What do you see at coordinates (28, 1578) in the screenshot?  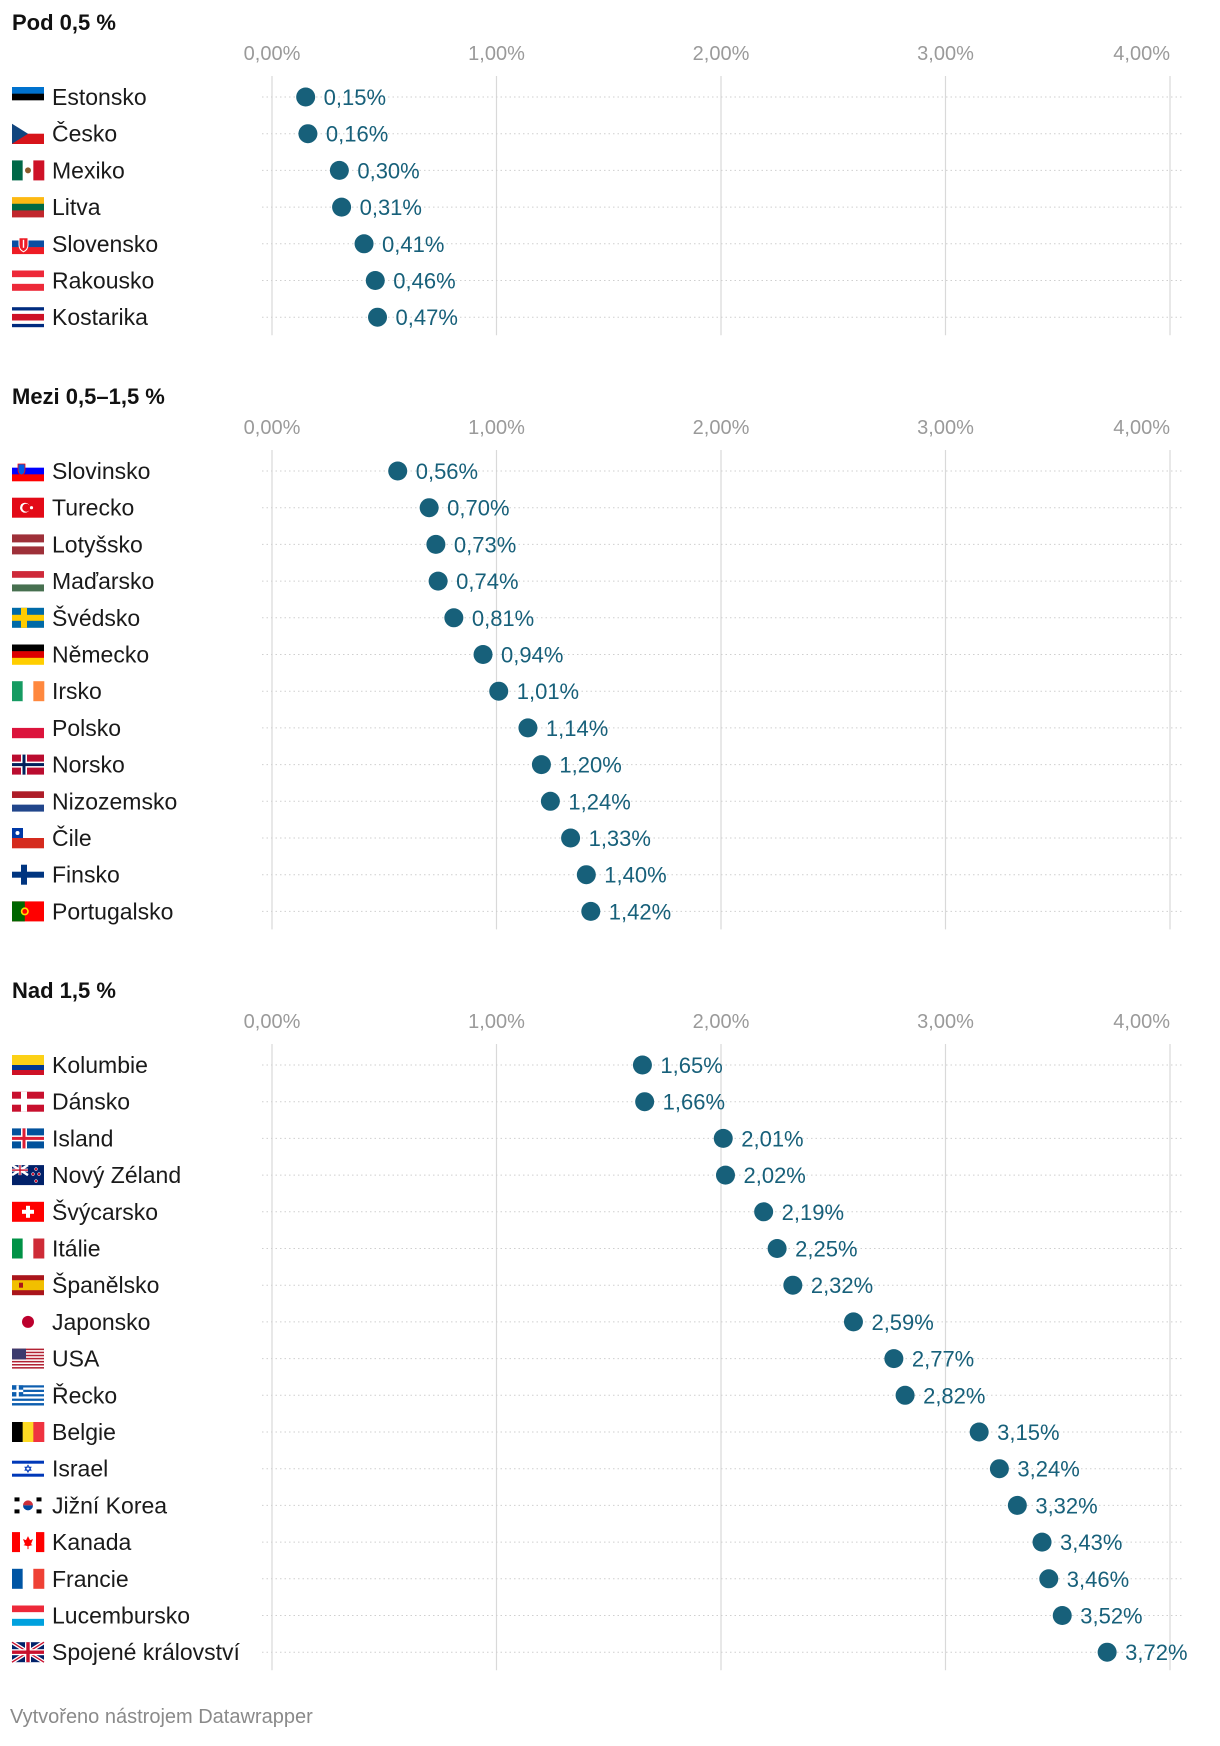 I see `france-flag-icon` at bounding box center [28, 1578].